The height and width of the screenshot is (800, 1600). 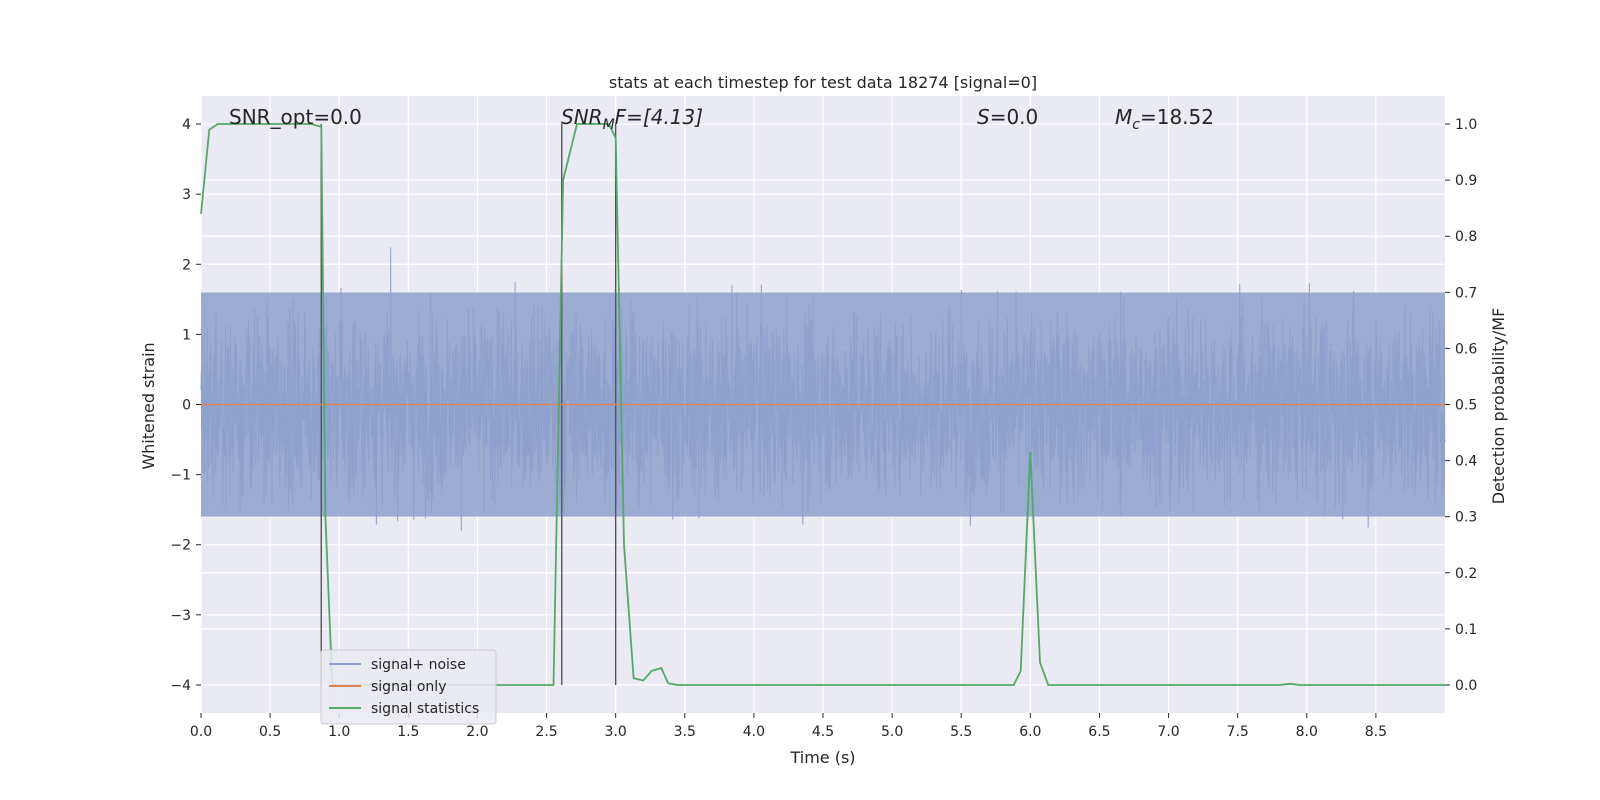 I want to click on y-right-tick-label: 0.1, so click(x=1466, y=630).